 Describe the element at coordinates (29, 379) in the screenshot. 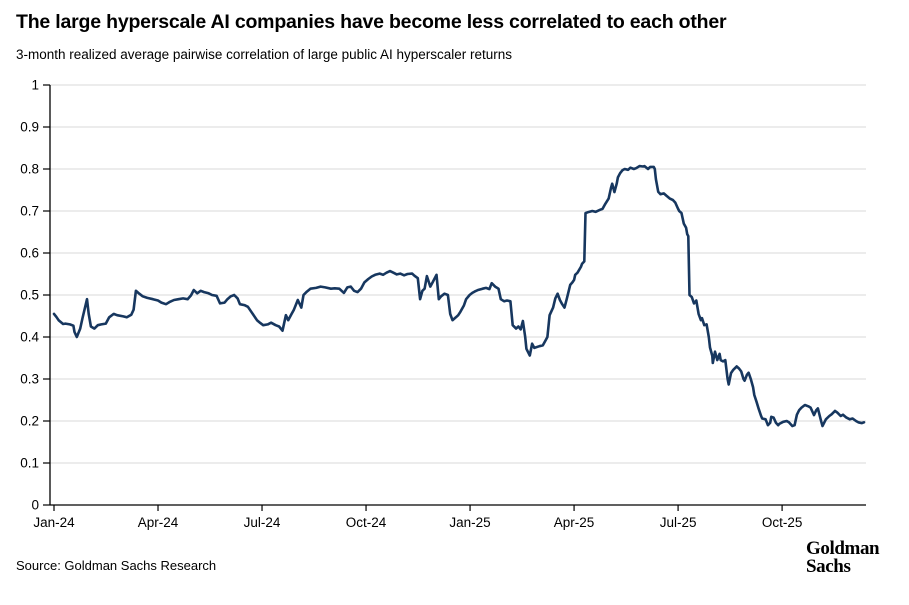

I see `svg-text: 0.3` at that location.